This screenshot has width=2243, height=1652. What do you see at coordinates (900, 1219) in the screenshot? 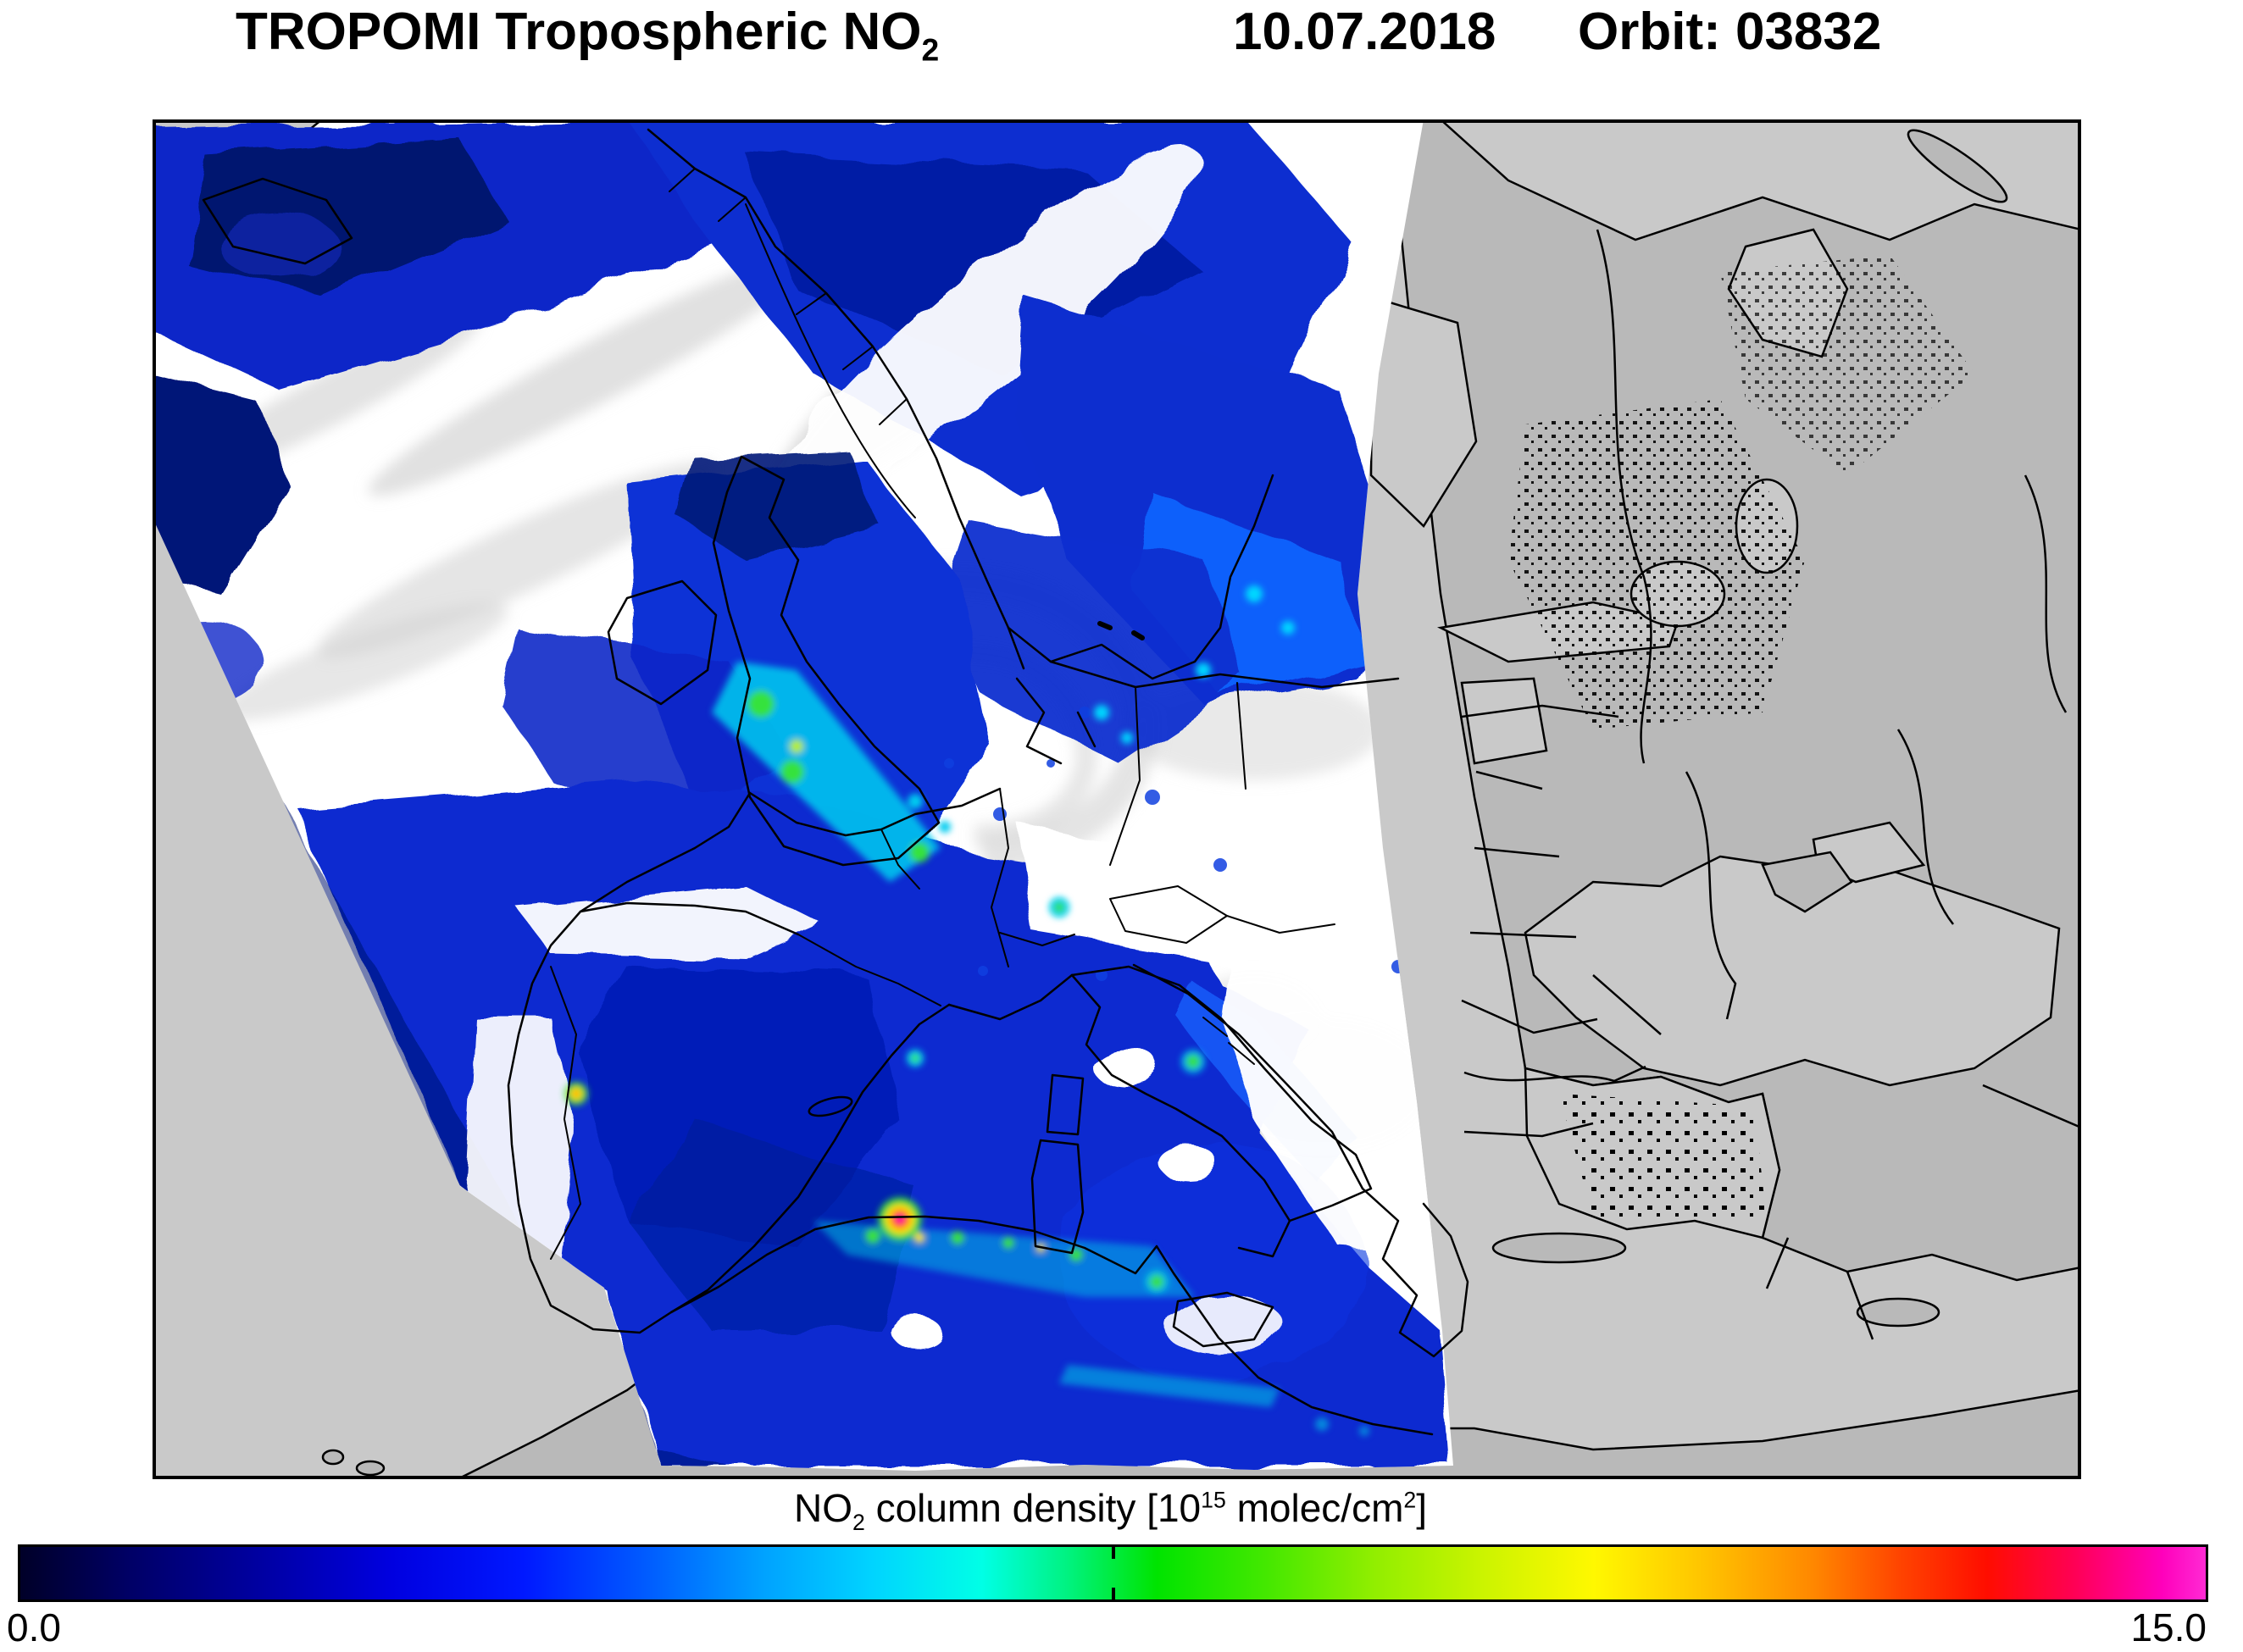
I see `algiers-hotspot` at bounding box center [900, 1219].